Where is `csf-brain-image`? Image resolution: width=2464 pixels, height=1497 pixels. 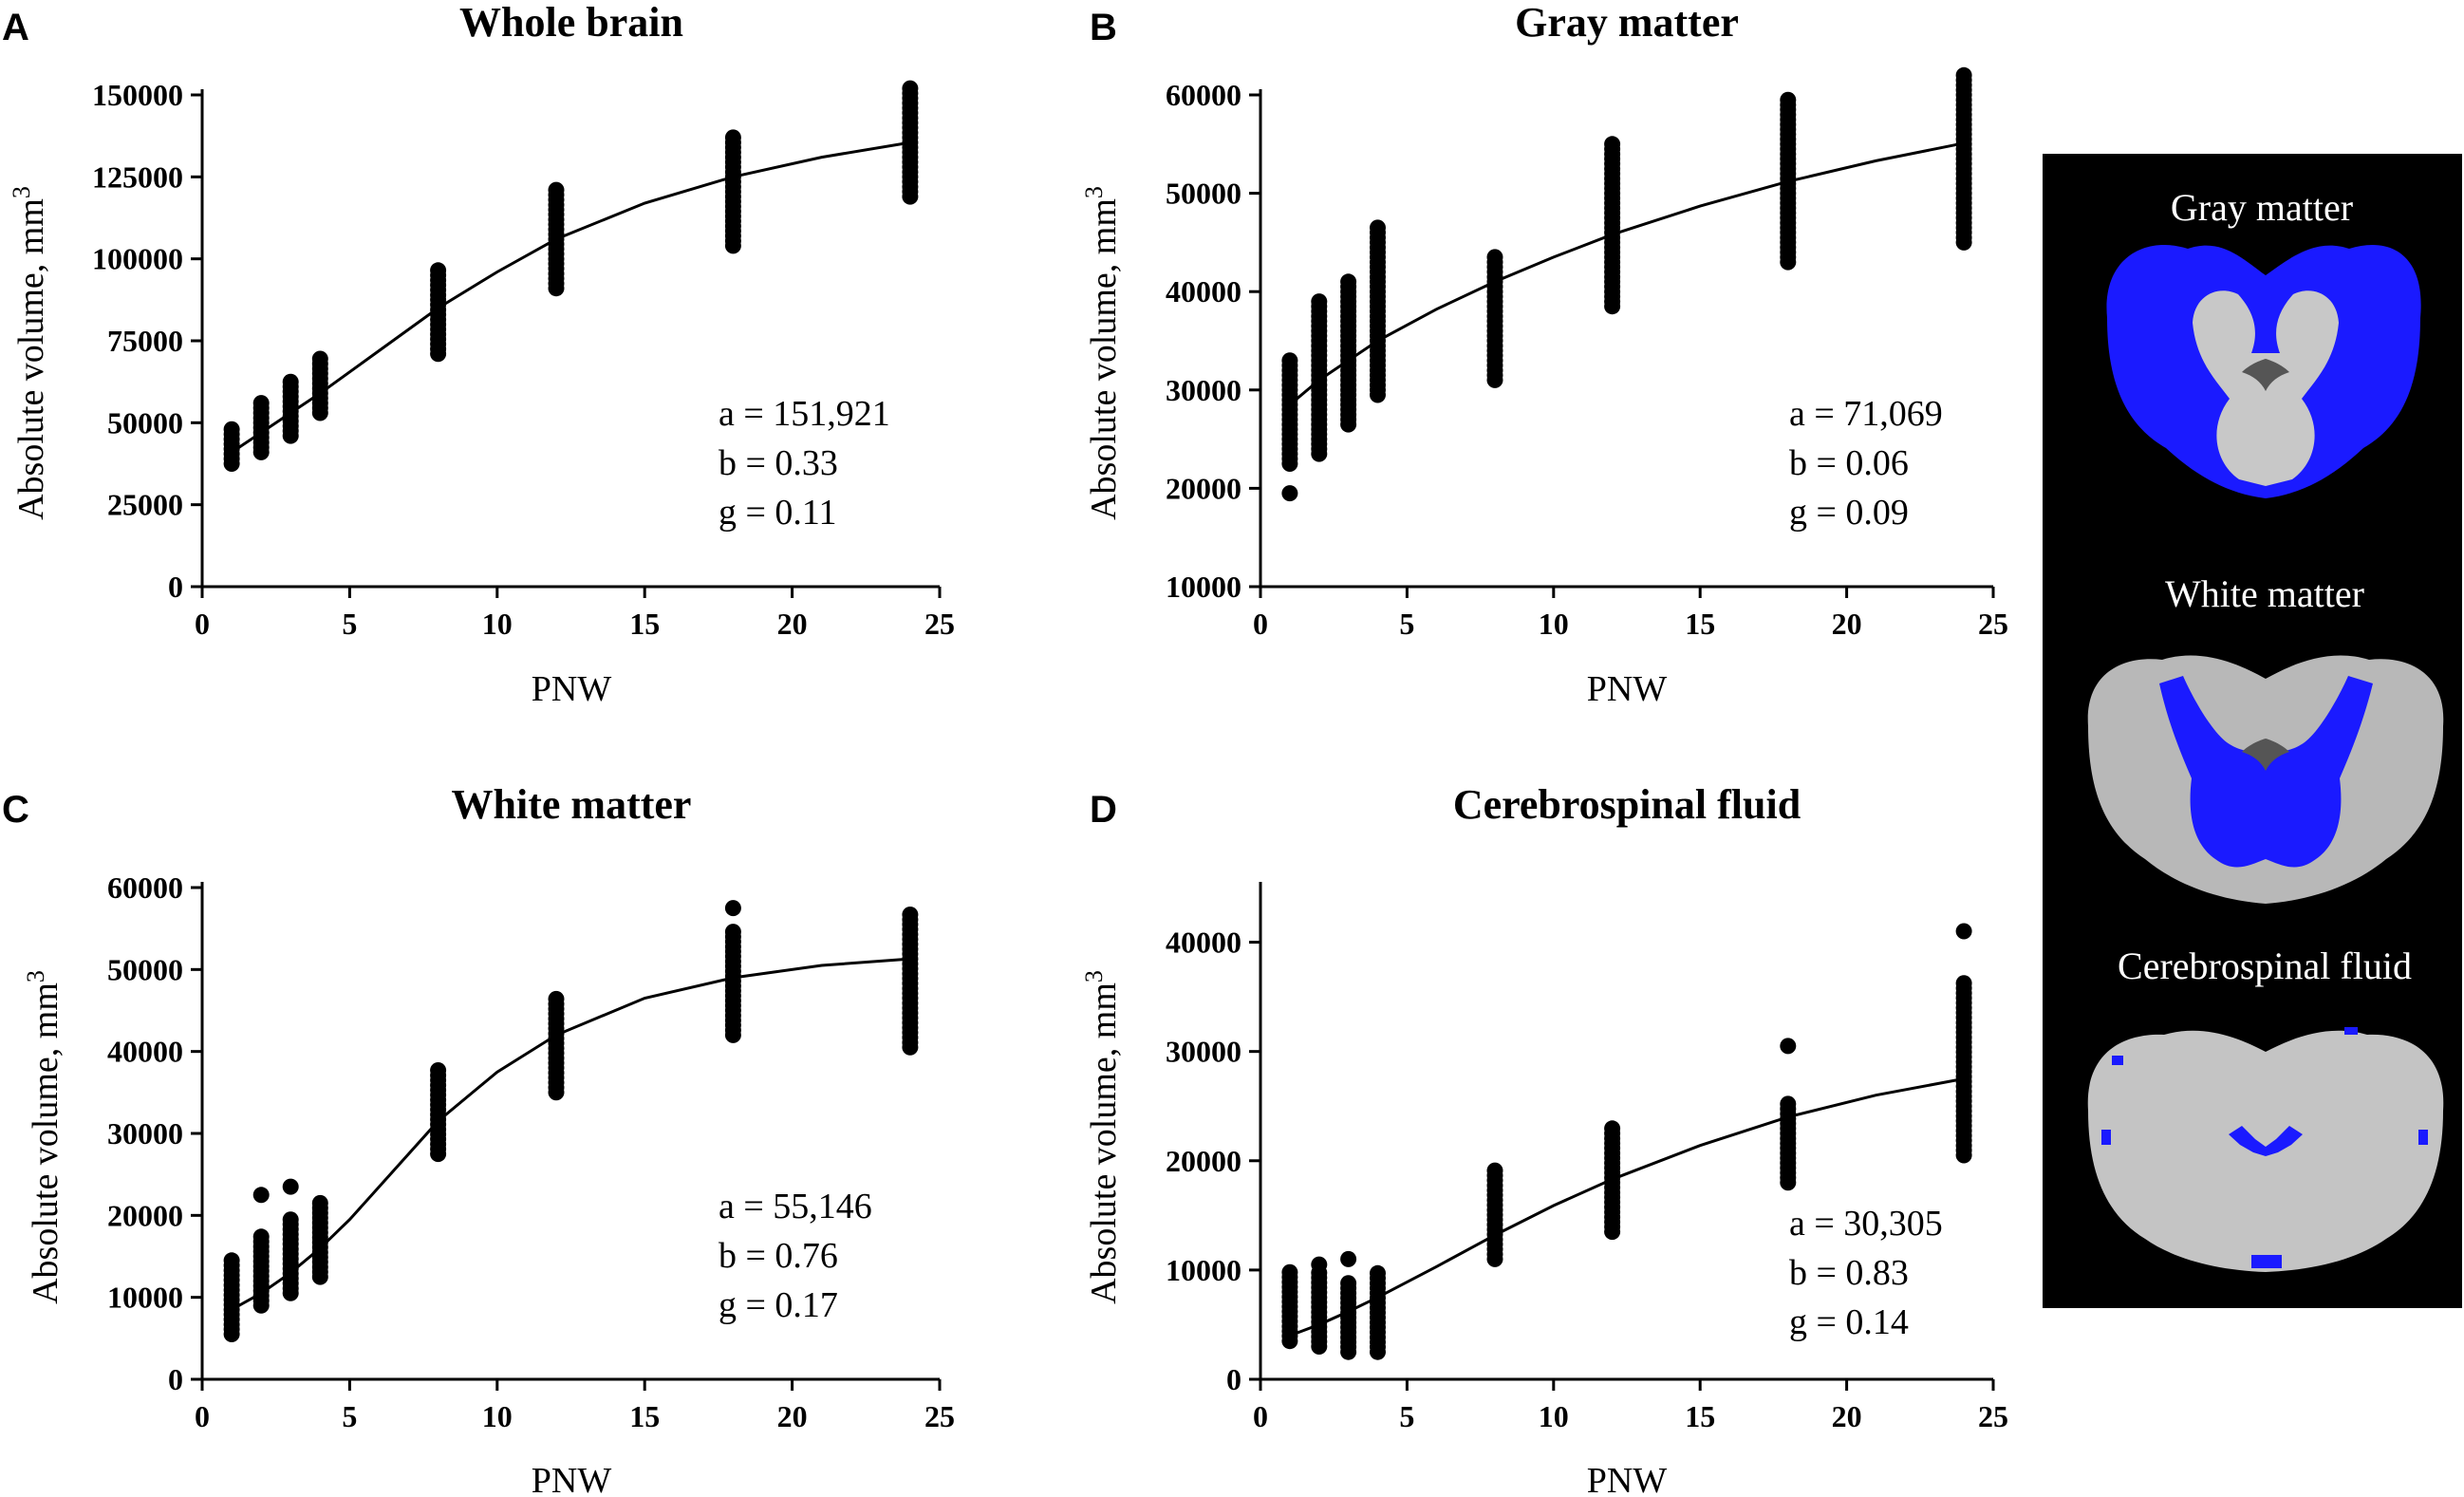 csf-brain-image is located at coordinates (2265, 1149).